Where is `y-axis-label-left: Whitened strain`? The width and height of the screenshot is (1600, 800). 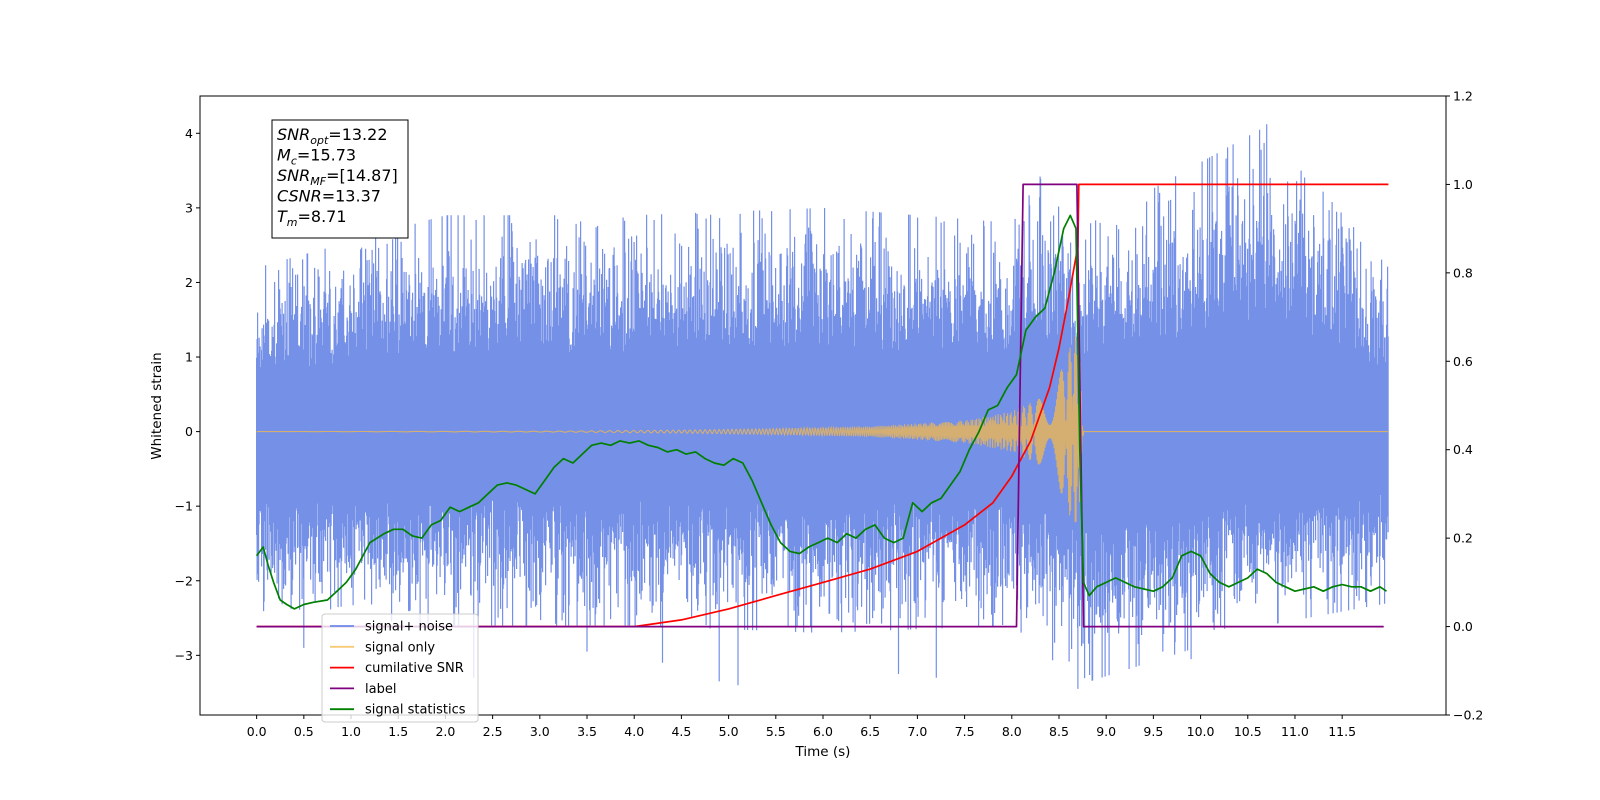
y-axis-label-left: Whitened strain is located at coordinates (157, 405).